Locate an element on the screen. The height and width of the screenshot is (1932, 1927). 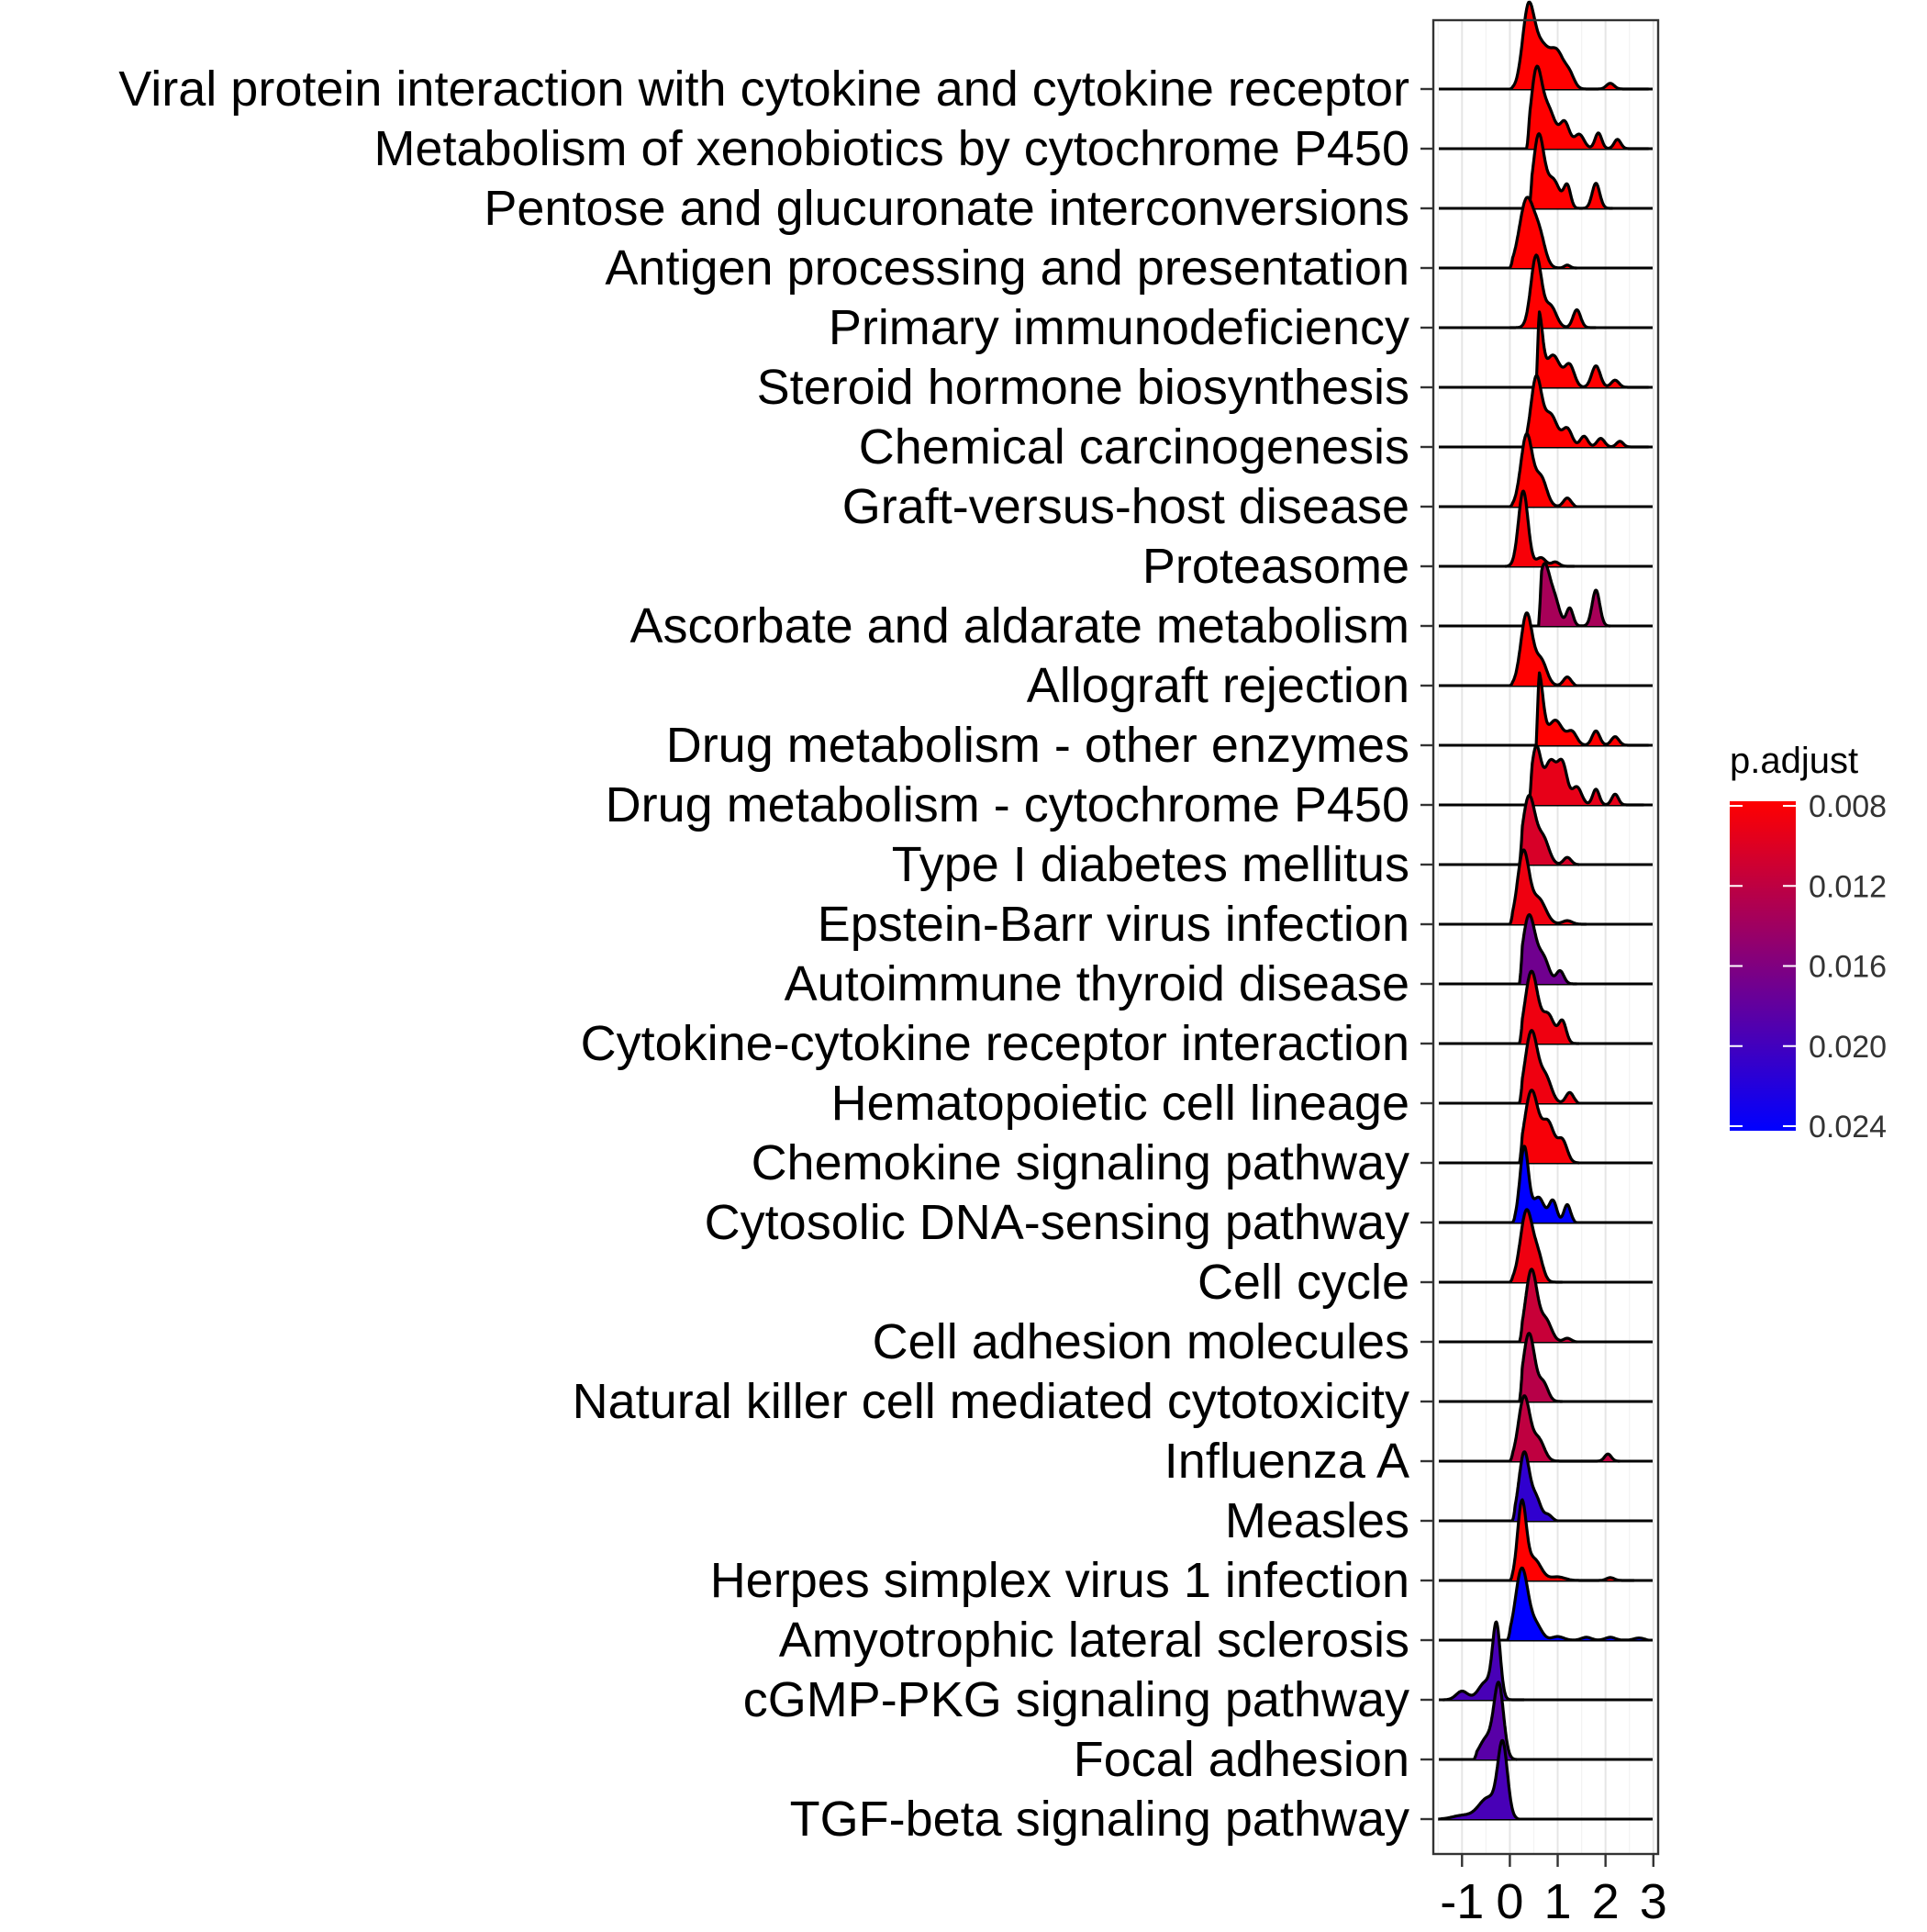
x-axis: -1 0 1 2 3 is located at coordinates (1553, 1891).